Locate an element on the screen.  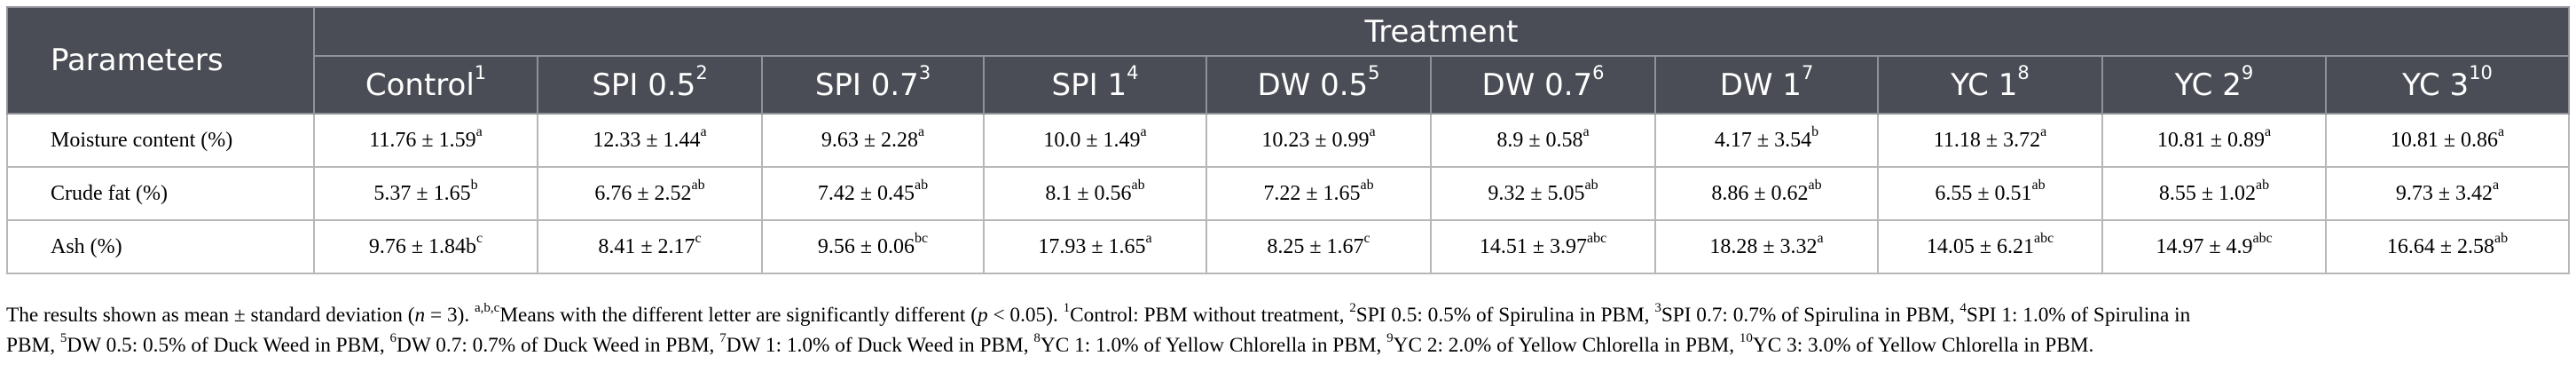
cell-value: 9.56 ± 0.06 is located at coordinates (866, 246).